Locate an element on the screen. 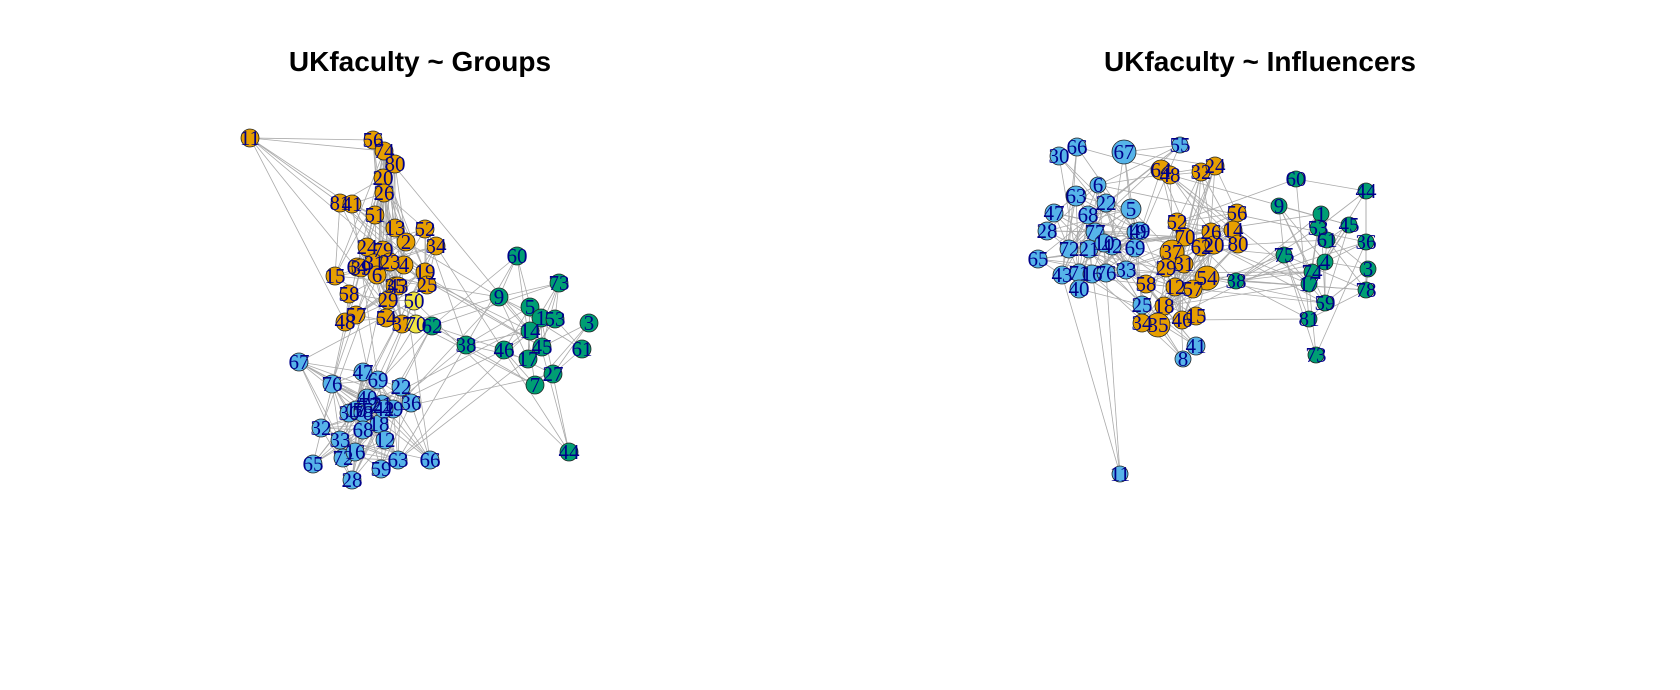 This screenshot has height=690, width=1680. influencers-node-label: 32 is located at coordinates (1201, 172).